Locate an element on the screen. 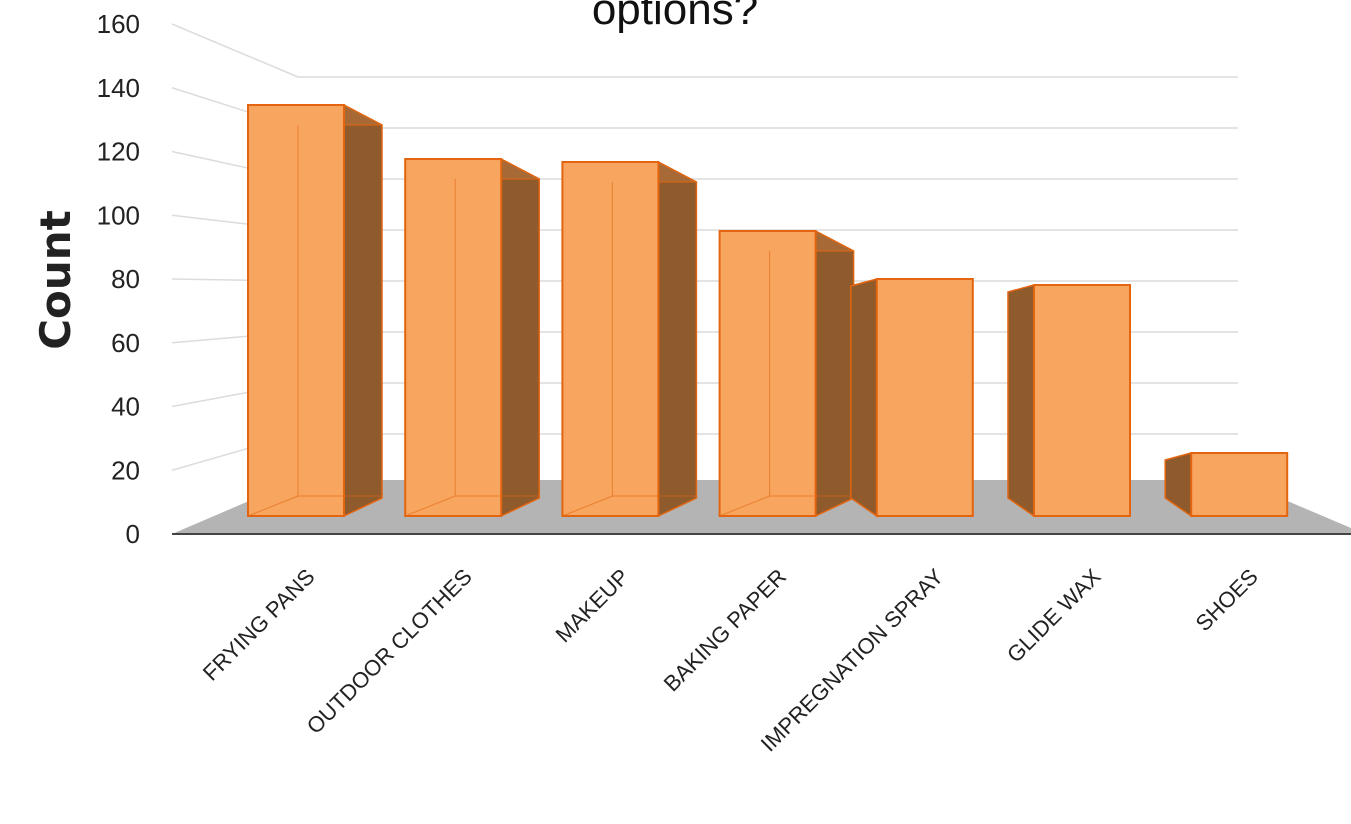  x-tick-label: MAKEUP is located at coordinates (592, 605).